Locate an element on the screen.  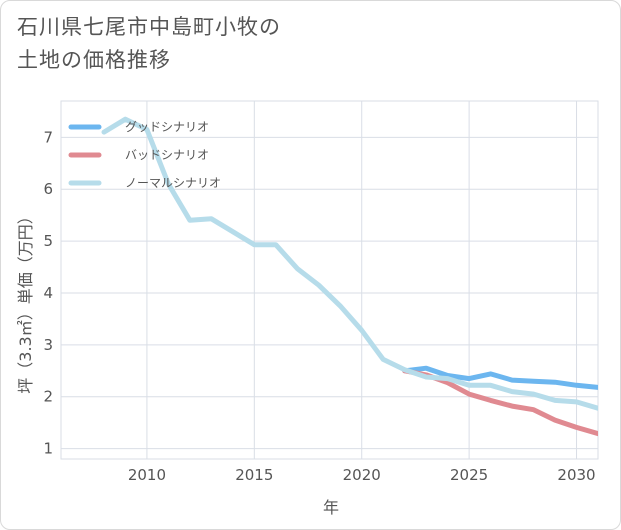
legend-label: ノーマルシナリオ is located at coordinates (173, 183).